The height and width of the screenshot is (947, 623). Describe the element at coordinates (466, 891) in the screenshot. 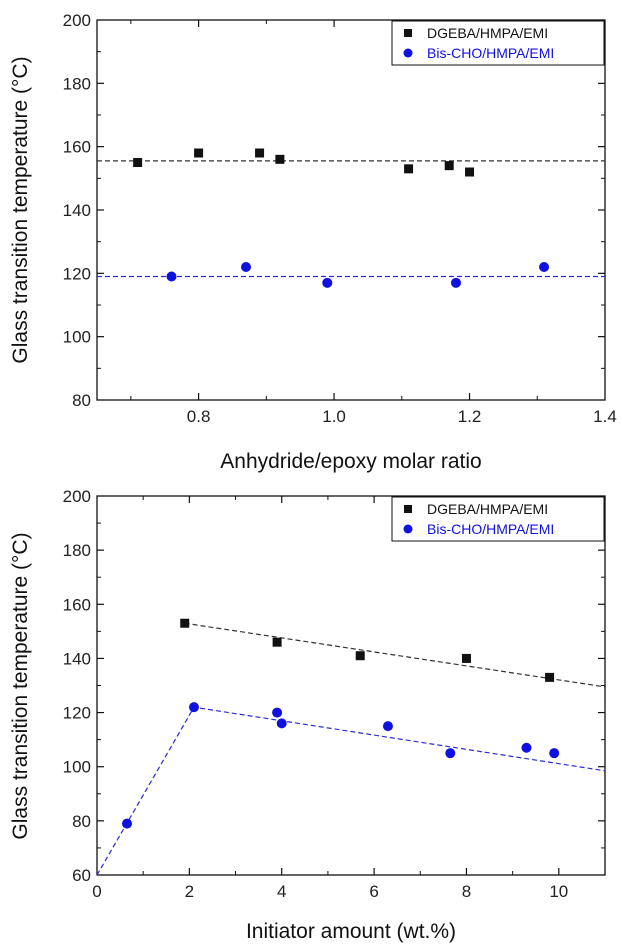

I see `x-tick-label: 8` at that location.